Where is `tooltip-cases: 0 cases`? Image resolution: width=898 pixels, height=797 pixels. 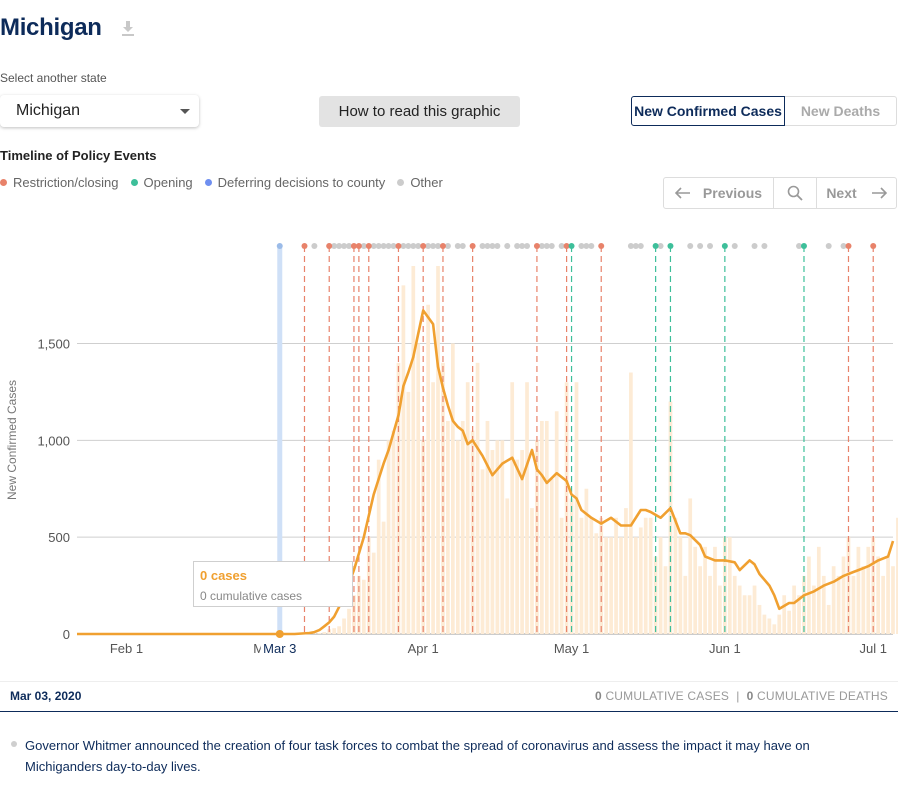
tooltip-cases: 0 cases is located at coordinates (223, 575).